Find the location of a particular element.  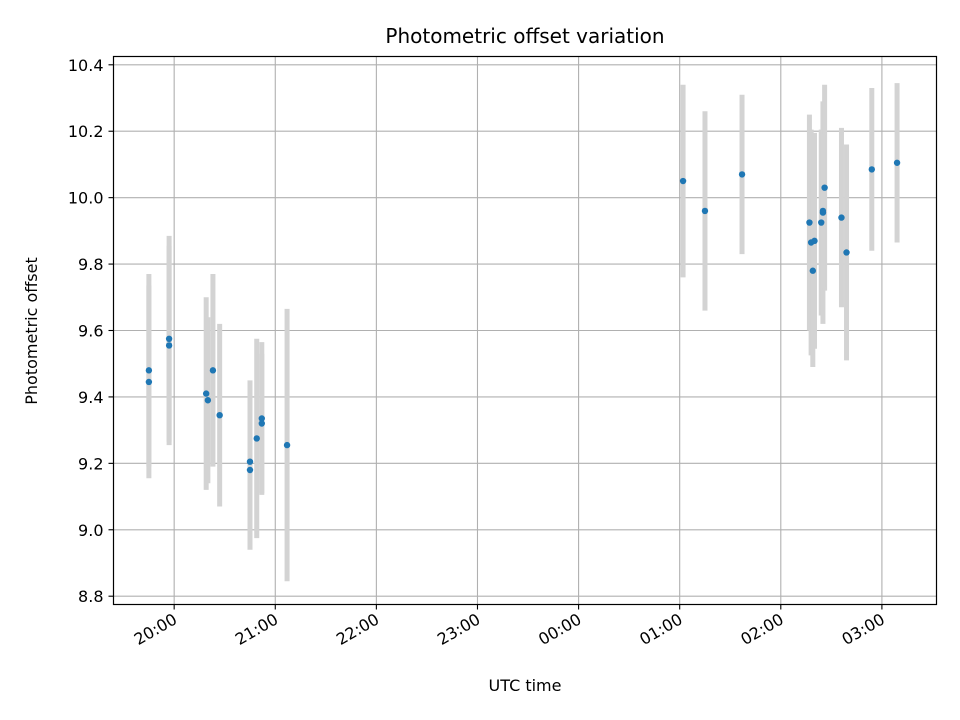

y-tick-label: 10.0 is located at coordinates (86, 198).